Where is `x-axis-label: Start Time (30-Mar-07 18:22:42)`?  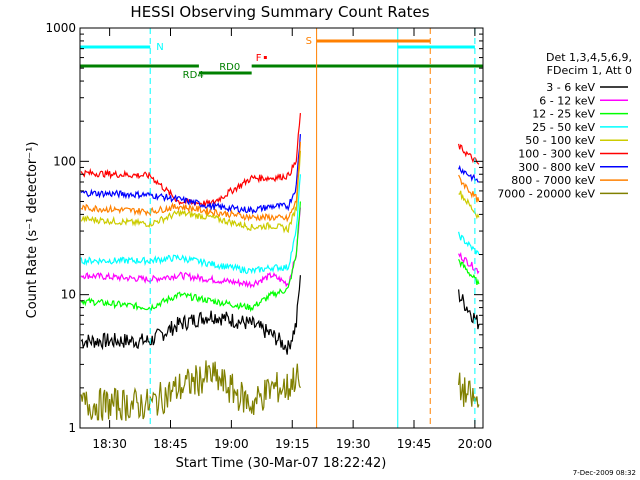
x-axis-label: Start Time (30-Mar-07 18:22:42) is located at coordinates (281, 463).